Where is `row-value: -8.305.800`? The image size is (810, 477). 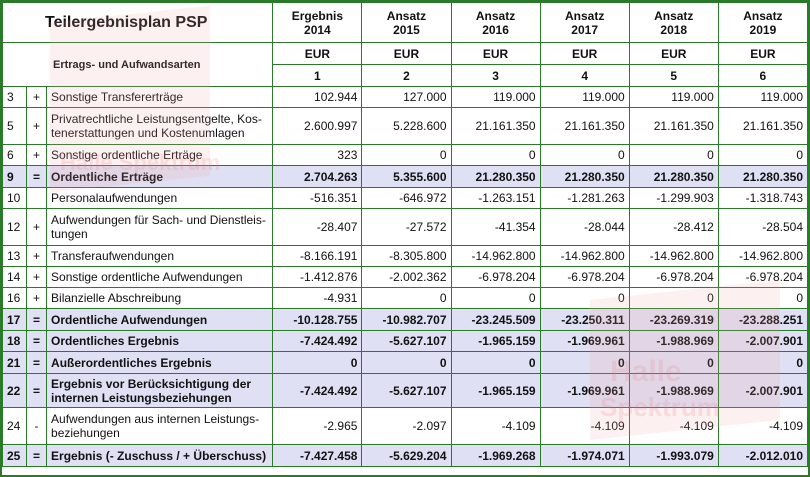 row-value: -8.305.800 is located at coordinates (406, 256).